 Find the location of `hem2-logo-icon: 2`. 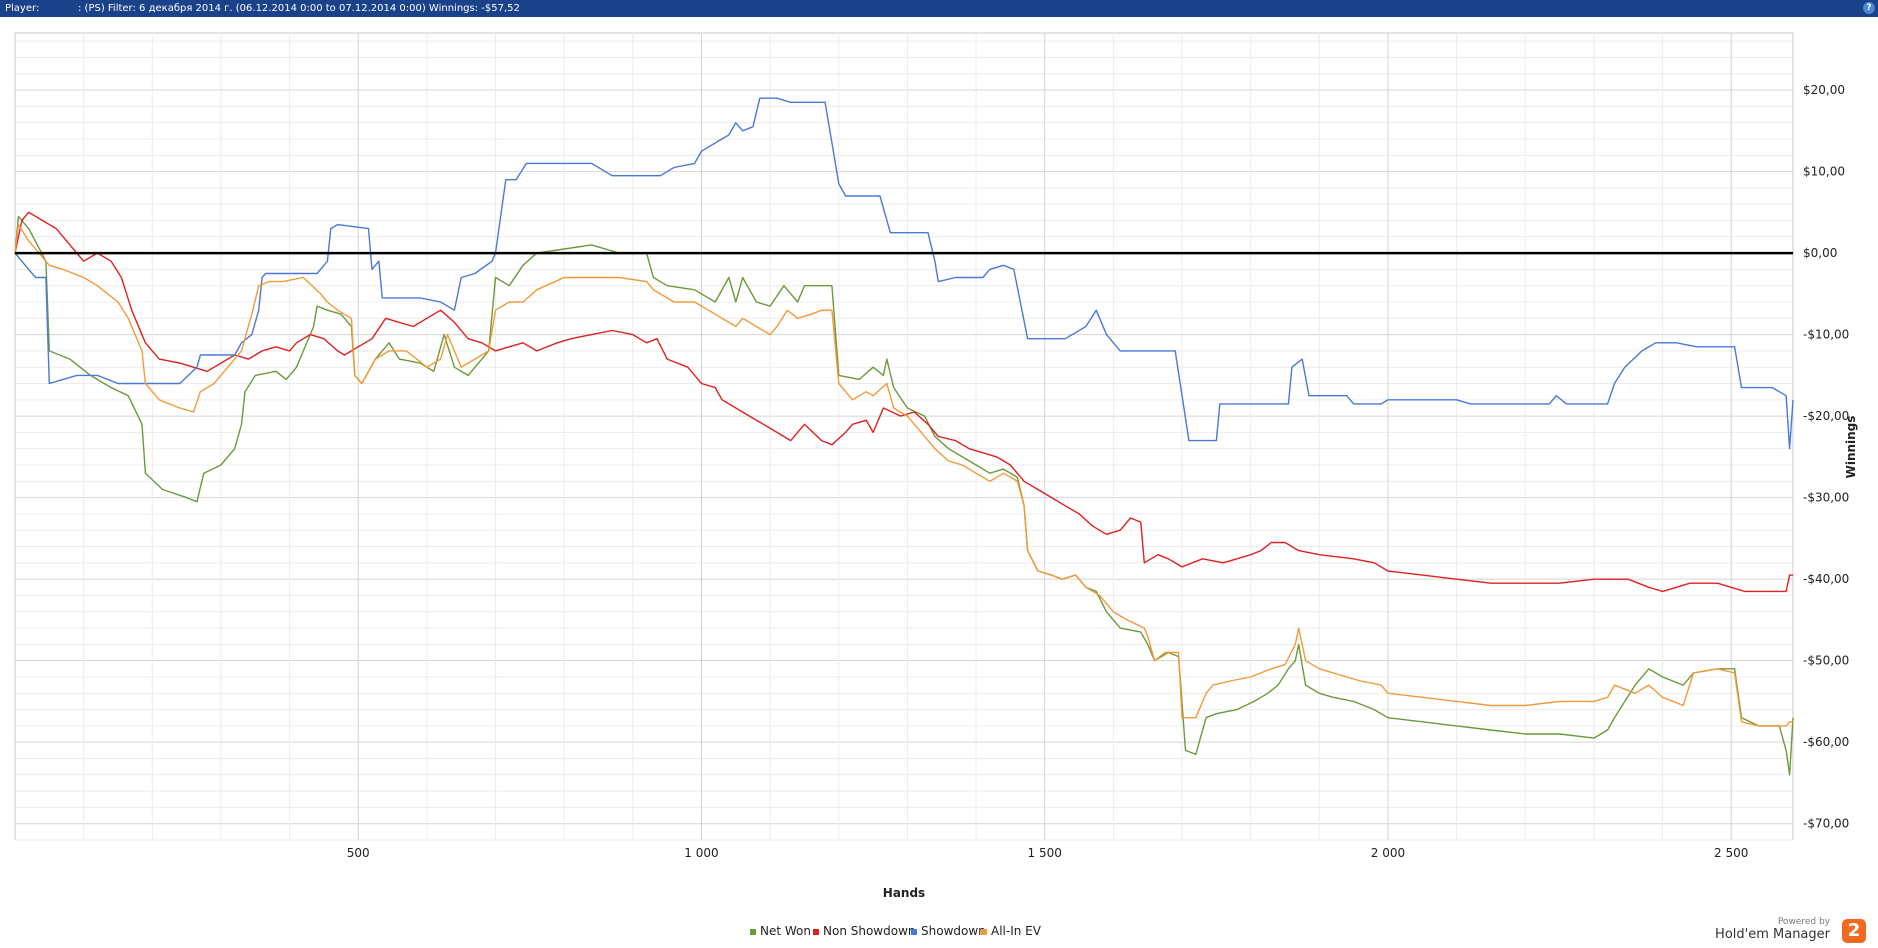

hem2-logo-icon: 2 is located at coordinates (1854, 931).